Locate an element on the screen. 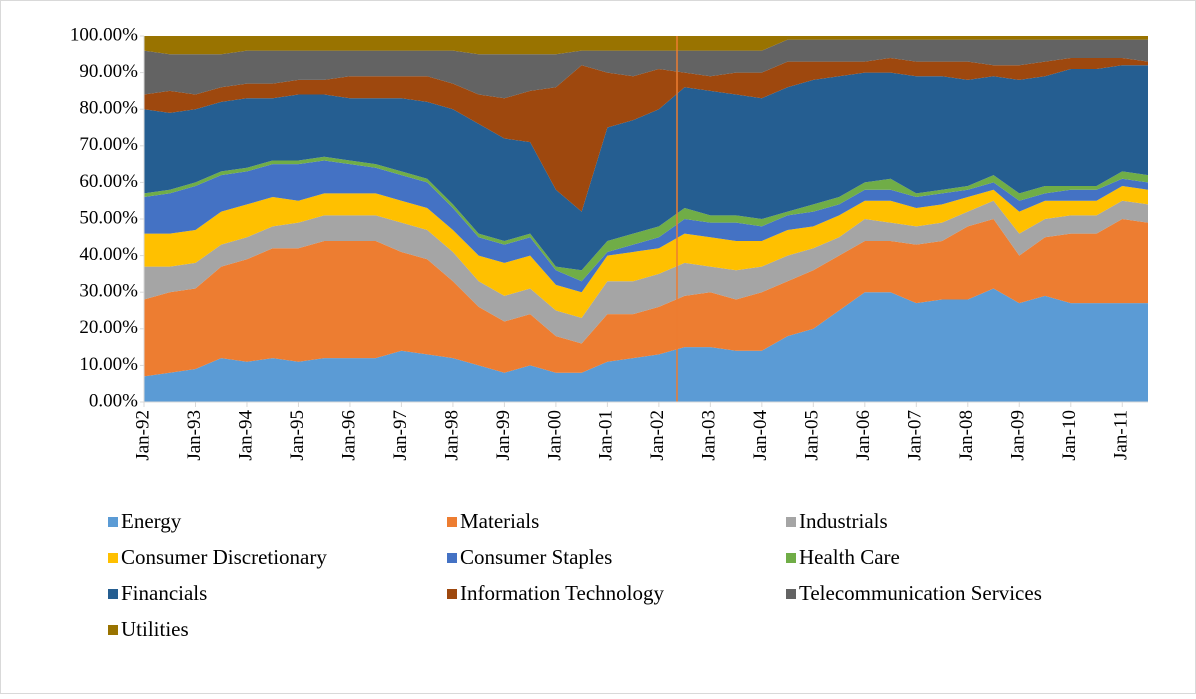  y-tick-label: 100.00% is located at coordinates (104, 34).